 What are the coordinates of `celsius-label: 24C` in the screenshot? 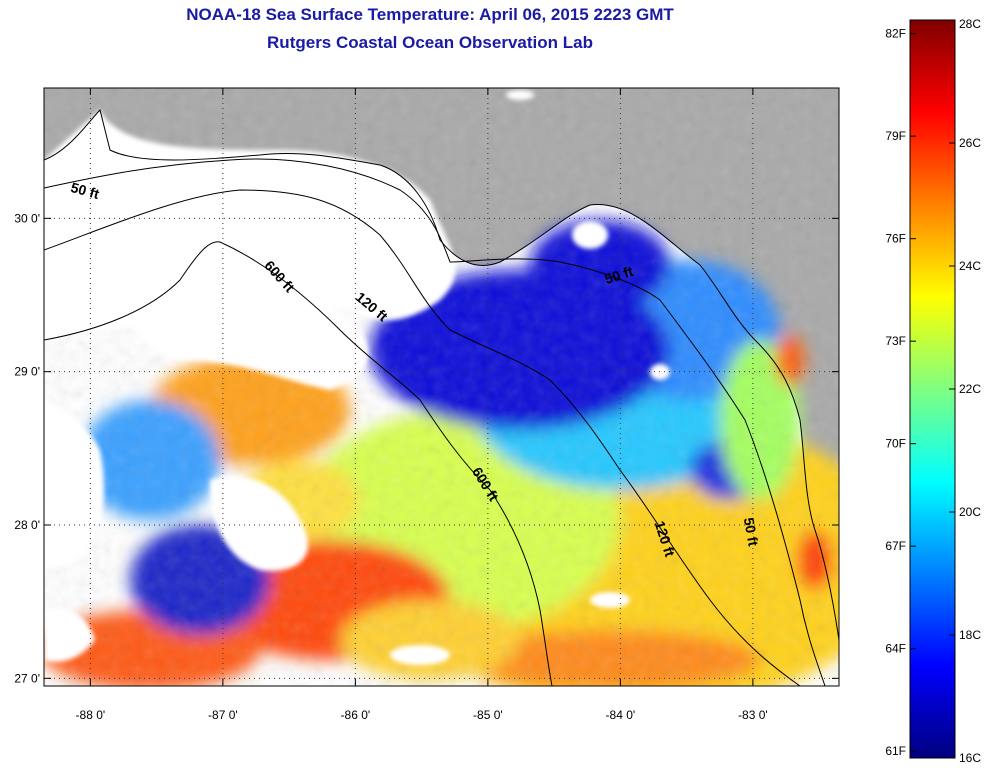 It's located at (970, 266).